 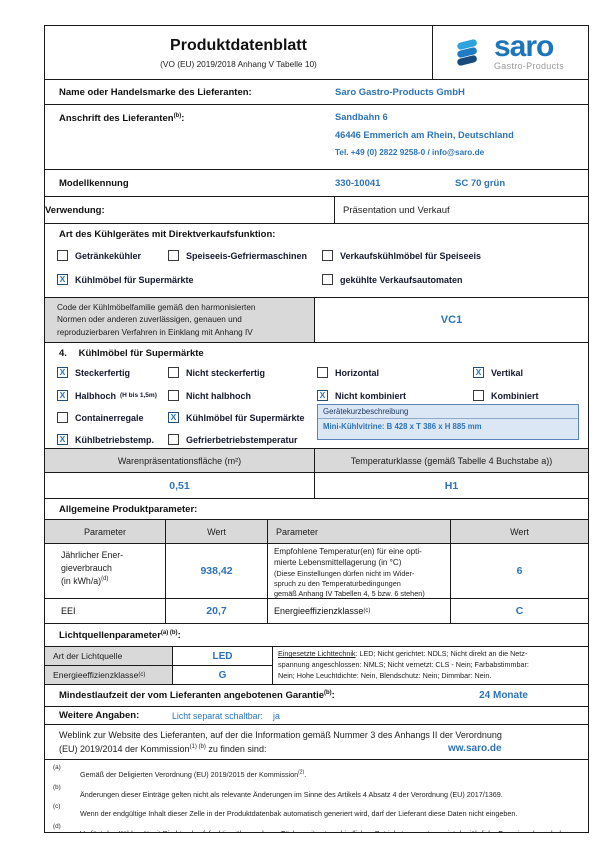 What do you see at coordinates (333, 695) in the screenshot?
I see `warranty-label-colon: :` at bounding box center [333, 695].